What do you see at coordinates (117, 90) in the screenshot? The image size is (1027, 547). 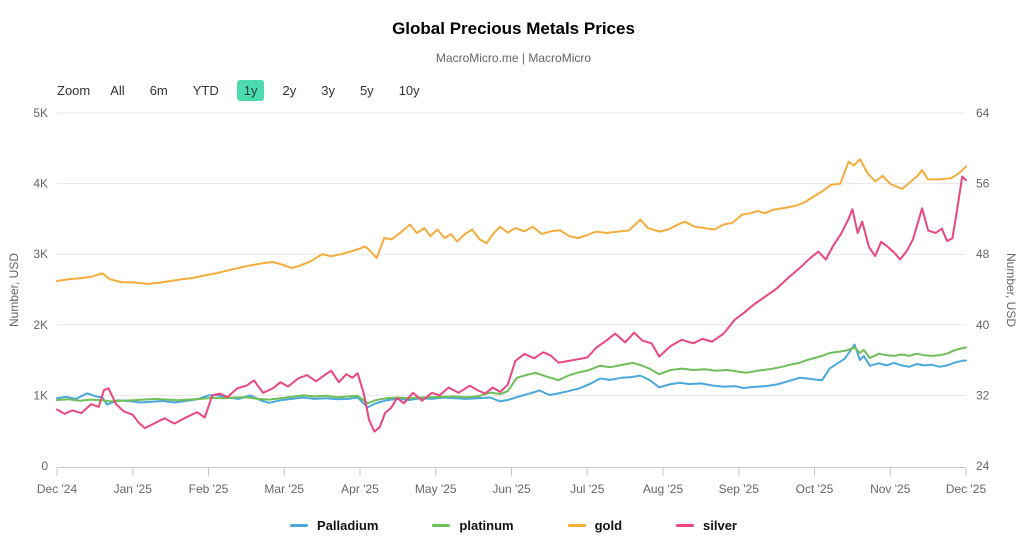 I see `zoom-button-all: All` at bounding box center [117, 90].